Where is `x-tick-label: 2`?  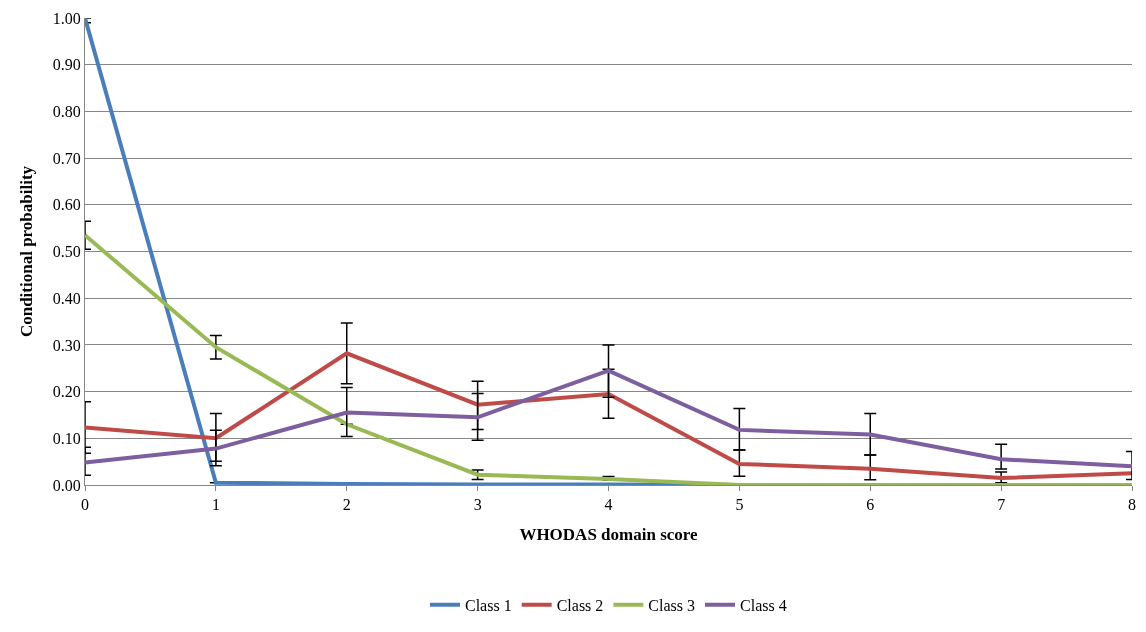
x-tick-label: 2 is located at coordinates (346, 505).